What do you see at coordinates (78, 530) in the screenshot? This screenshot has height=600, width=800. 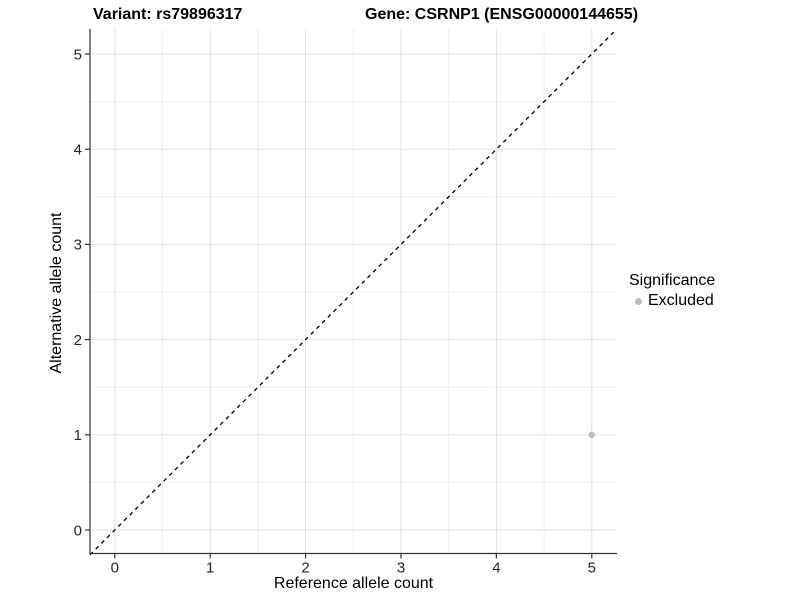 I see `y-tick-label: 0` at bounding box center [78, 530].